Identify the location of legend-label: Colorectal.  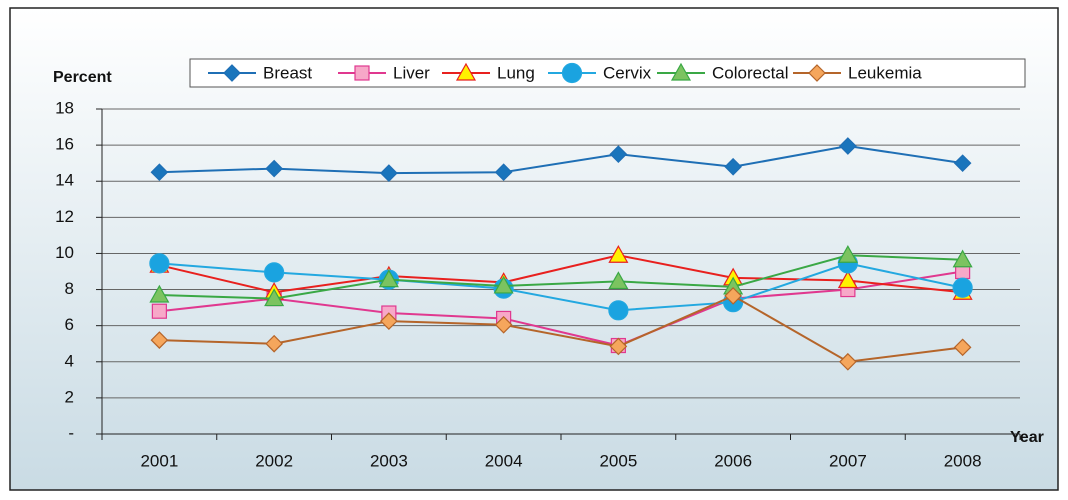
(750, 72).